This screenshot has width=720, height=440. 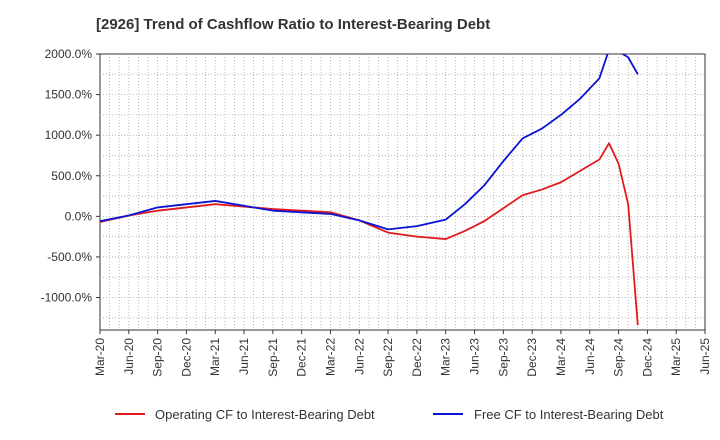 What do you see at coordinates (69, 257) in the screenshot?
I see `y-tick-label: -500.0%` at bounding box center [69, 257].